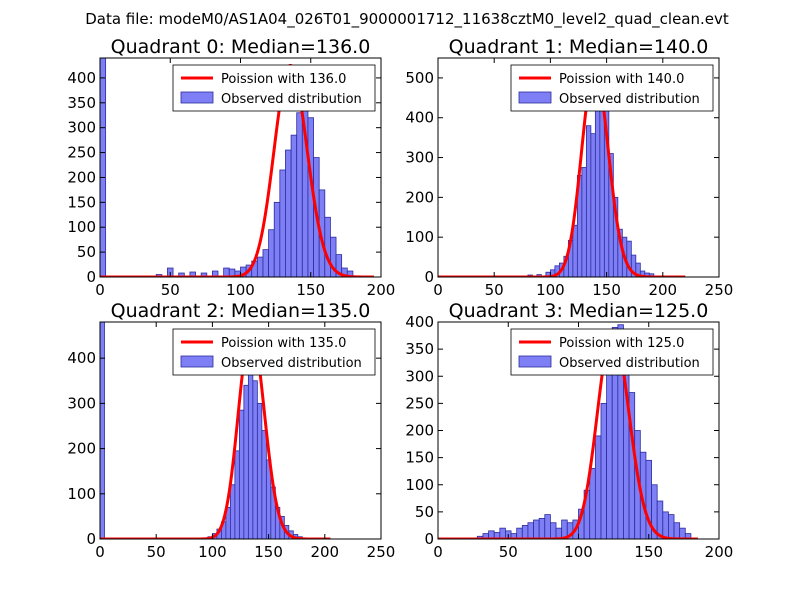 The height and width of the screenshot is (600, 800). What do you see at coordinates (579, 311) in the screenshot?
I see `panel-title: Quadrant 3: Median=125.0` at bounding box center [579, 311].